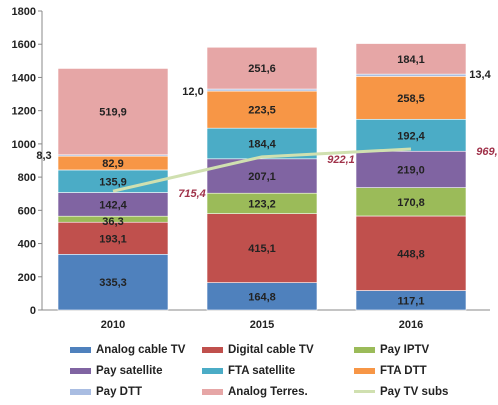 This screenshot has width=498, height=405. I want to click on data-label: 36,3, so click(112, 222).